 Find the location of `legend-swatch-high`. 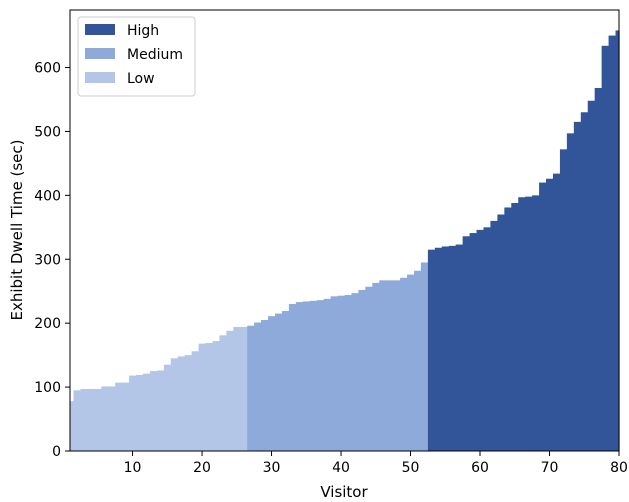

legend-swatch-high is located at coordinates (100, 29).